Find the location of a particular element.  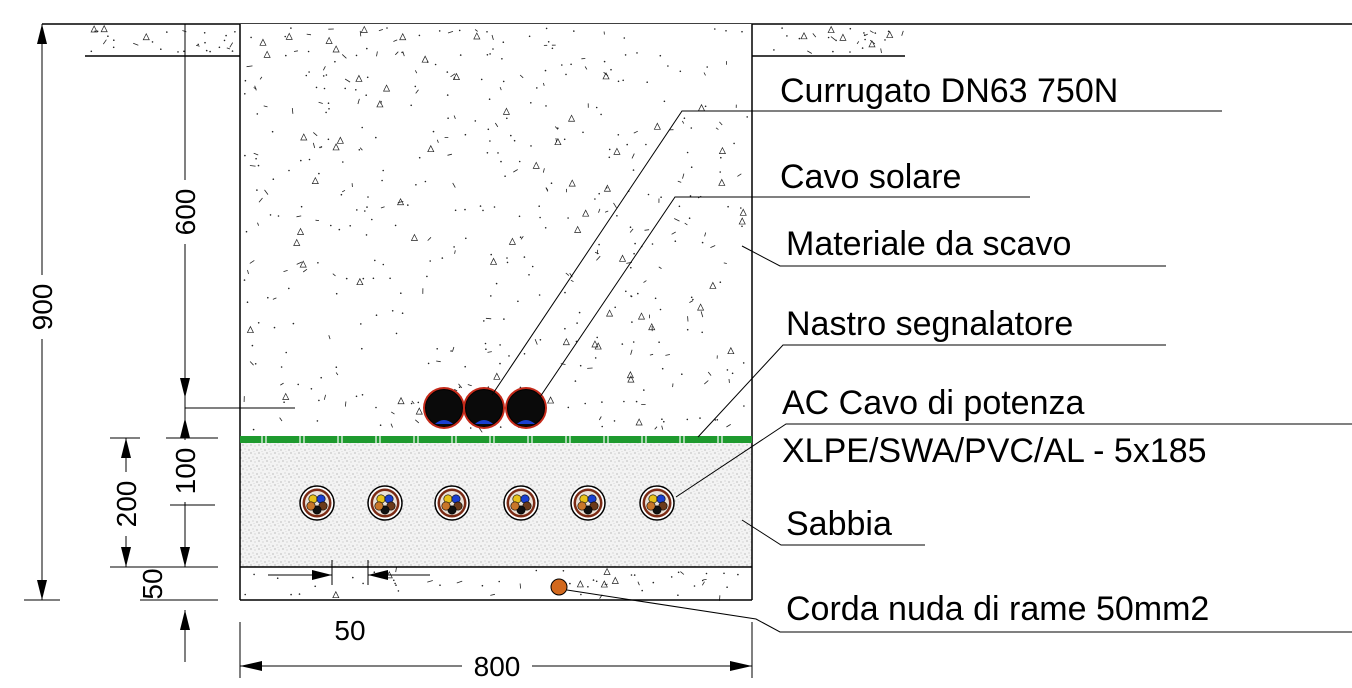

ground-speckle is located at coordinates (497, 39).